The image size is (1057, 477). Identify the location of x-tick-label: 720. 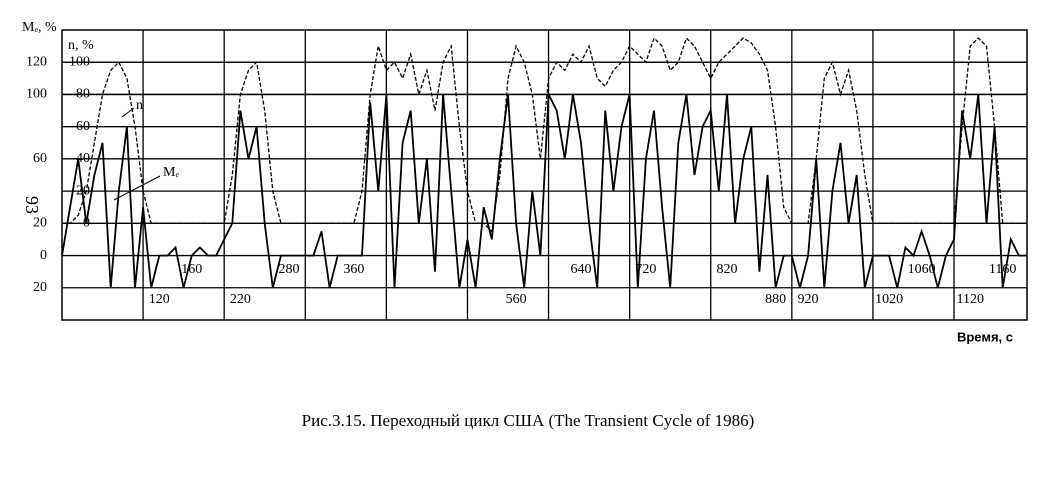
(645, 269).